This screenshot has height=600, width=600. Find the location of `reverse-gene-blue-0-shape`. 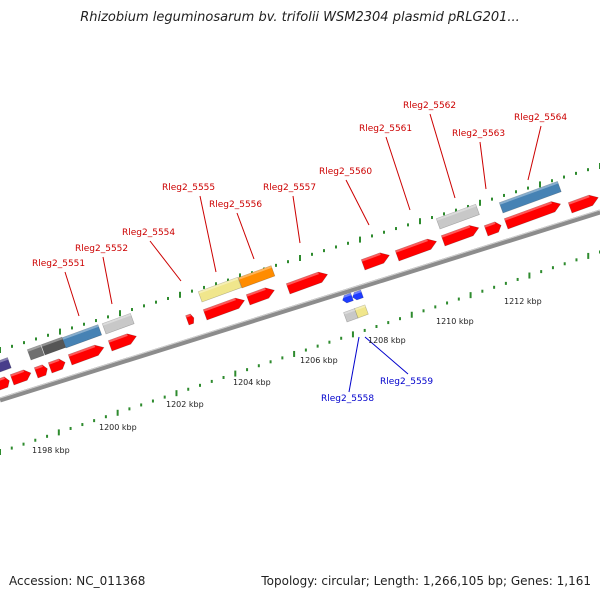

reverse-gene-blue-0-shape is located at coordinates (348, 298).